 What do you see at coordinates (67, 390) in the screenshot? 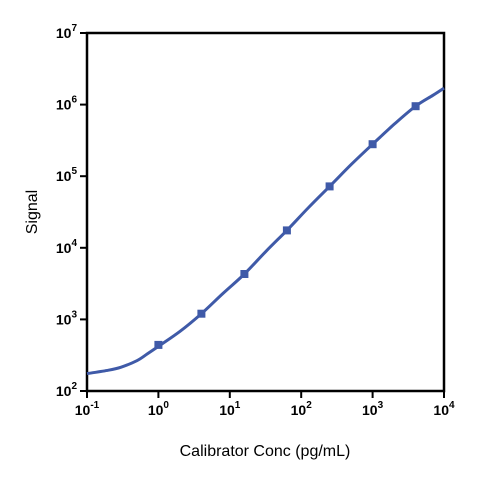
I see `y-tick-label: 10²` at bounding box center [67, 390].